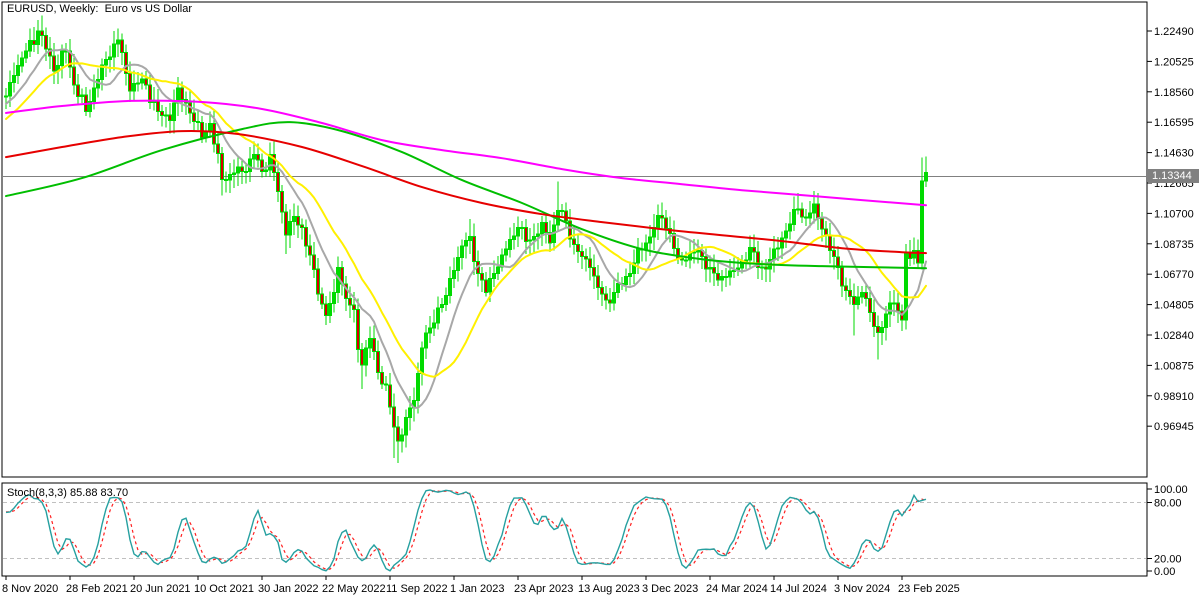 This screenshot has width=1200, height=600. What do you see at coordinates (417, 589) in the screenshot?
I see `date-label: 11 Sep 2022` at bounding box center [417, 589].